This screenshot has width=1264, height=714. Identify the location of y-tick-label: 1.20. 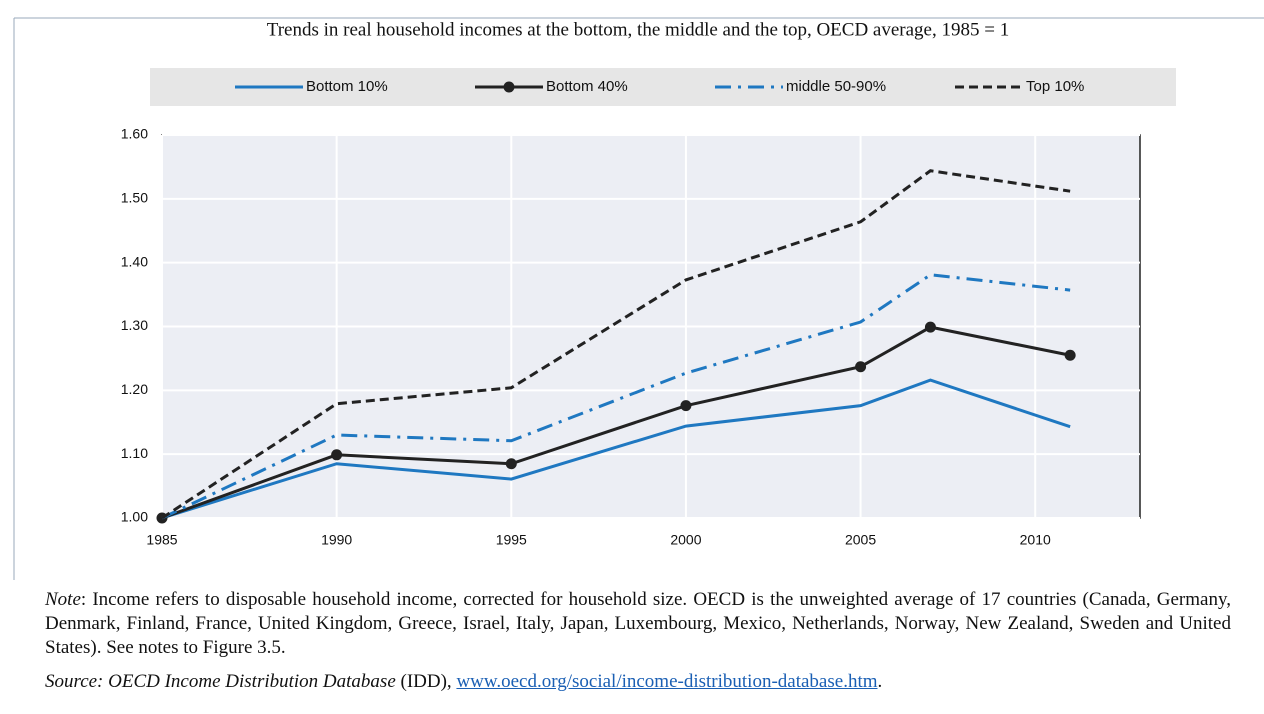
(134, 389).